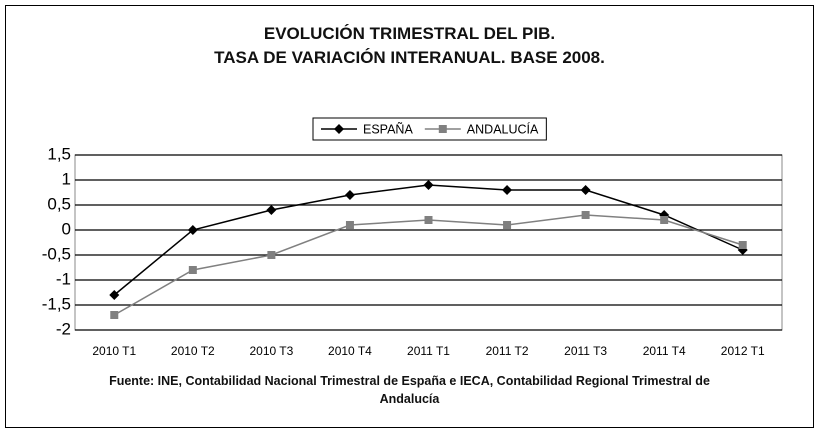 Image resolution: width=819 pixels, height=433 pixels. I want to click on x-tick-label: 2010 T4, so click(350, 351).